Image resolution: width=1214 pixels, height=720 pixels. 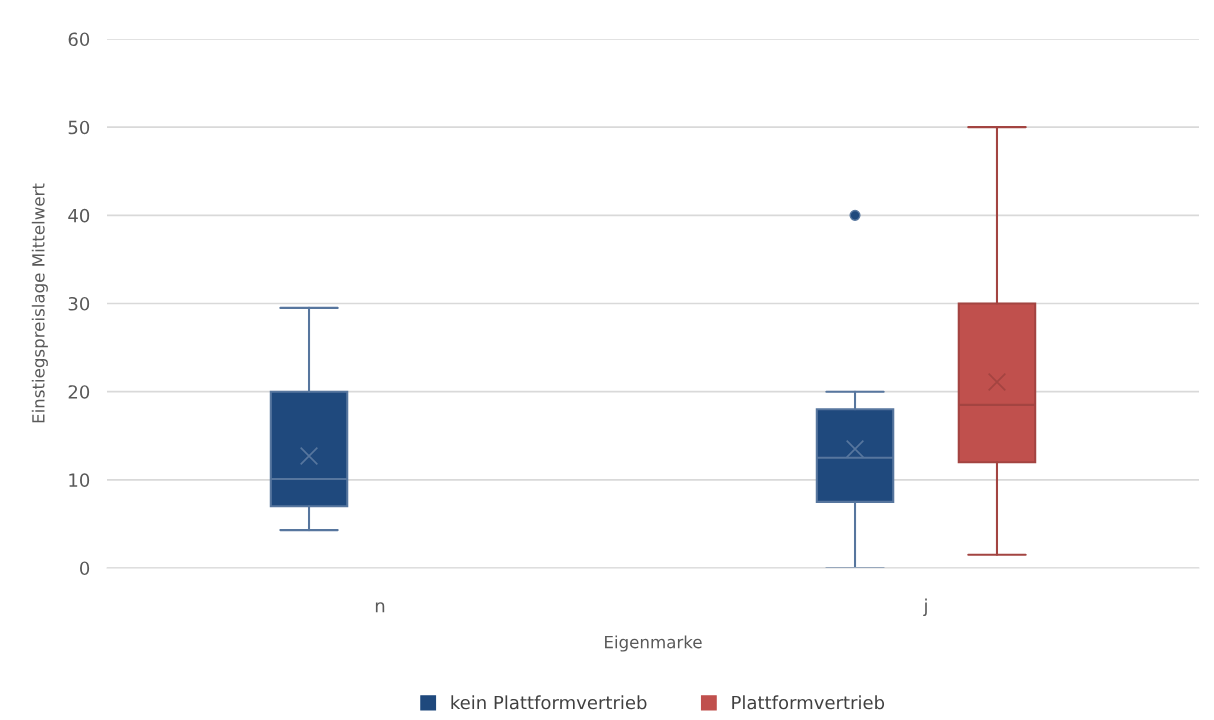 What do you see at coordinates (380, 607) in the screenshot?
I see `x-tick-label: n` at bounding box center [380, 607].